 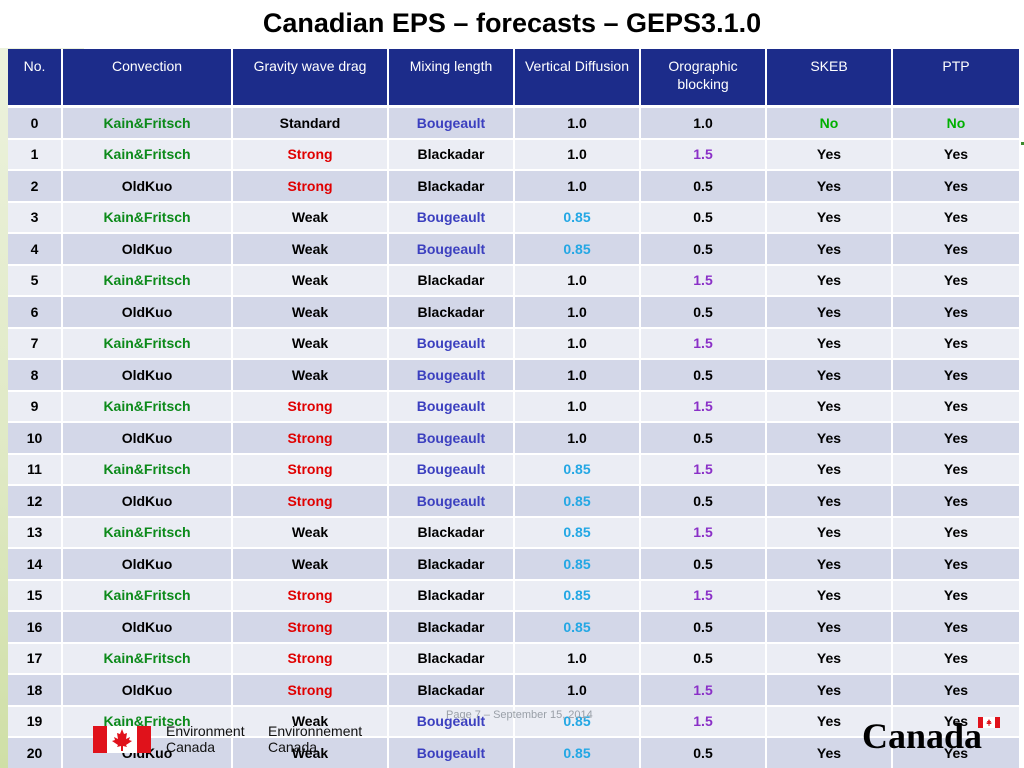 I want to click on table-row: 4 OldKuo Weak Bougeault 0.85 0.5 Yes Yes, so click(x=514, y=248).